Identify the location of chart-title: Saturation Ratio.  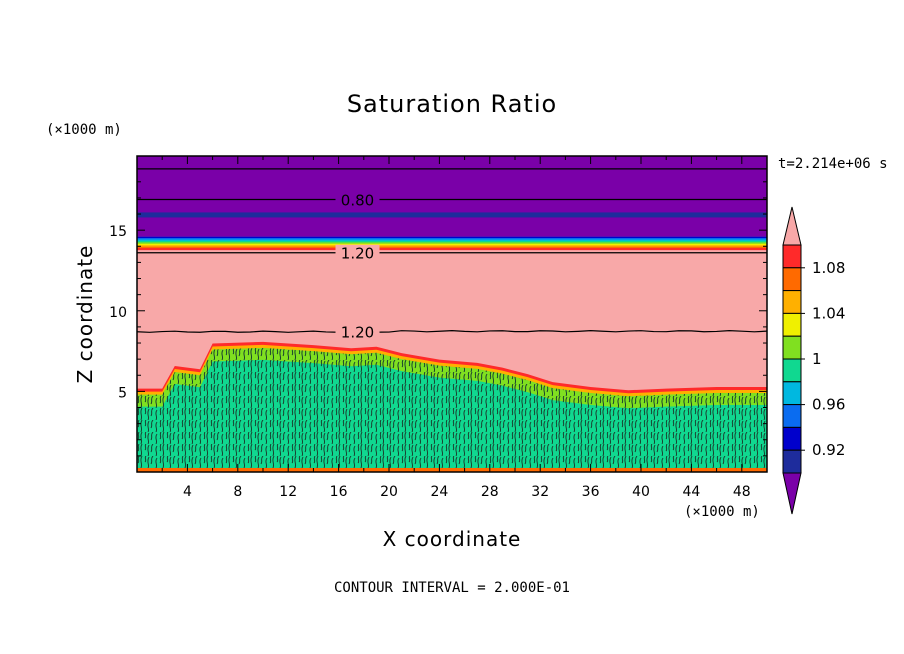
(452, 104).